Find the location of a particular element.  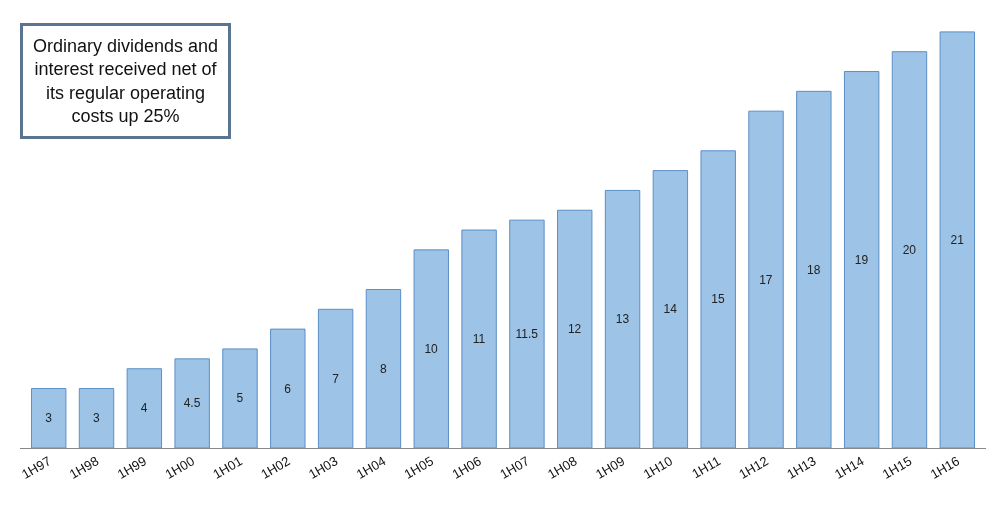

data-label: 20 is located at coordinates (909, 249).